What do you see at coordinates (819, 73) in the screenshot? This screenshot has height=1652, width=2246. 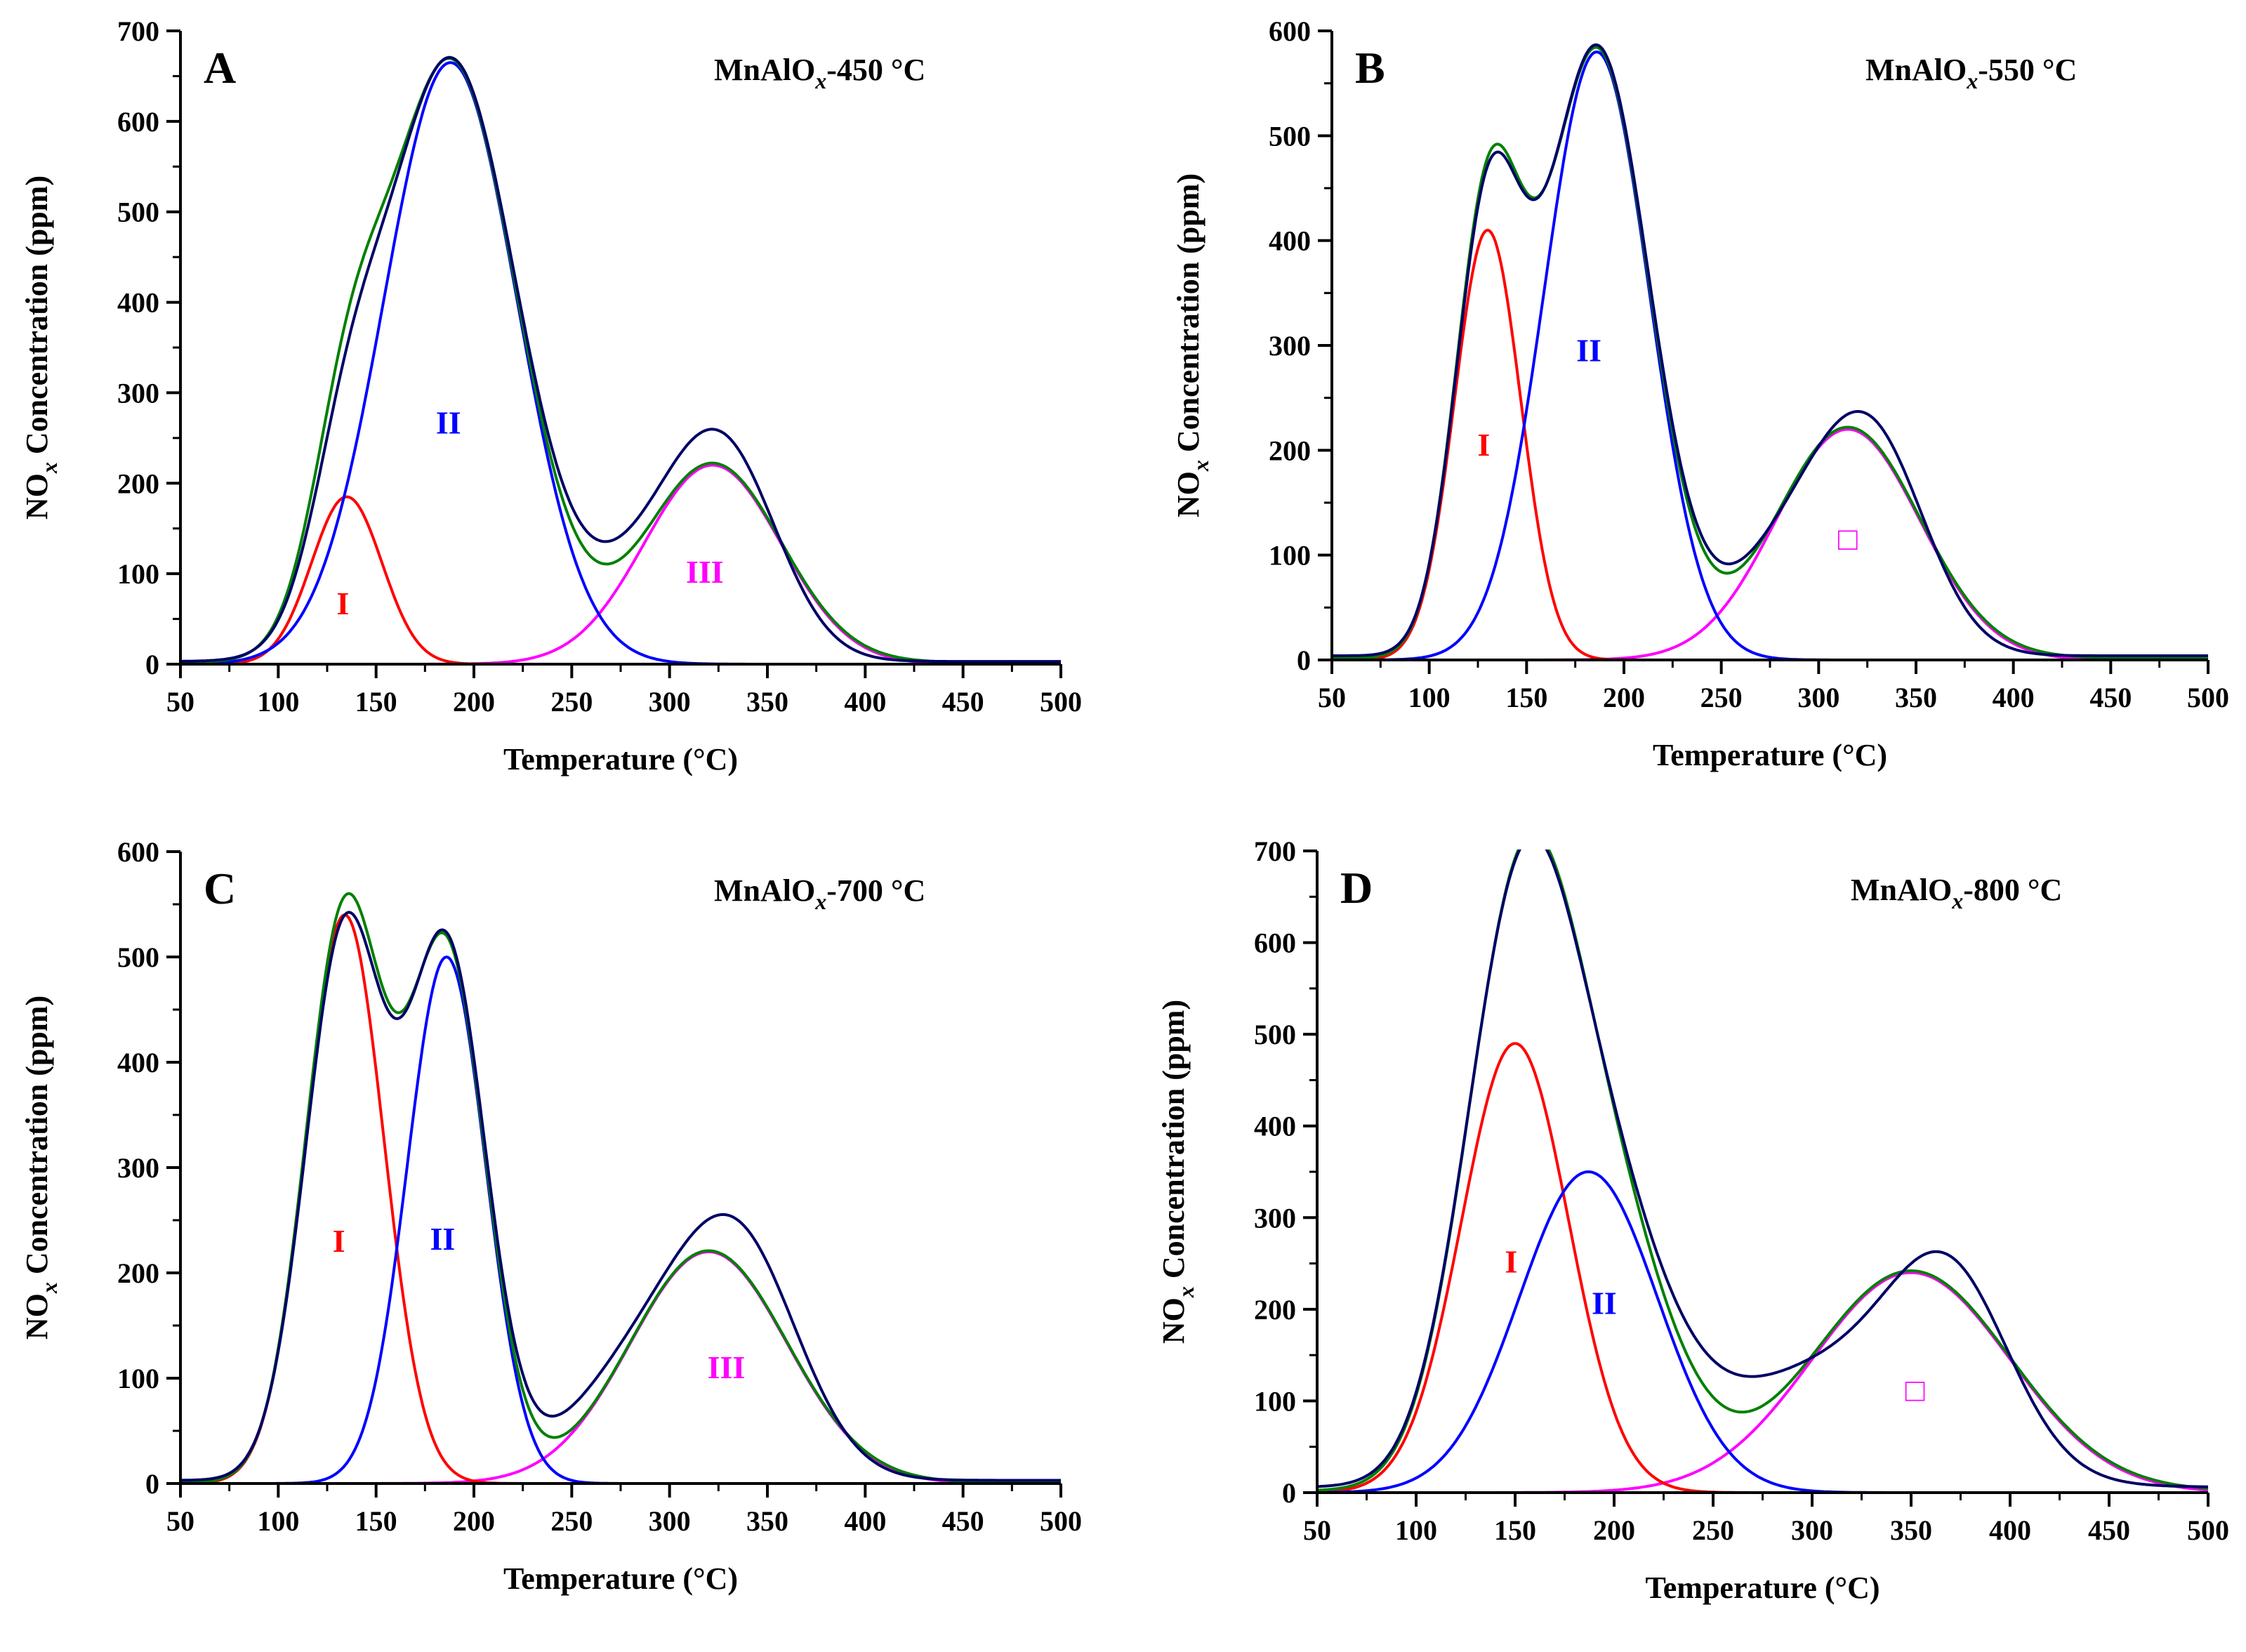 I see `sample-label: MnAlOx-450 °C` at bounding box center [819, 73].